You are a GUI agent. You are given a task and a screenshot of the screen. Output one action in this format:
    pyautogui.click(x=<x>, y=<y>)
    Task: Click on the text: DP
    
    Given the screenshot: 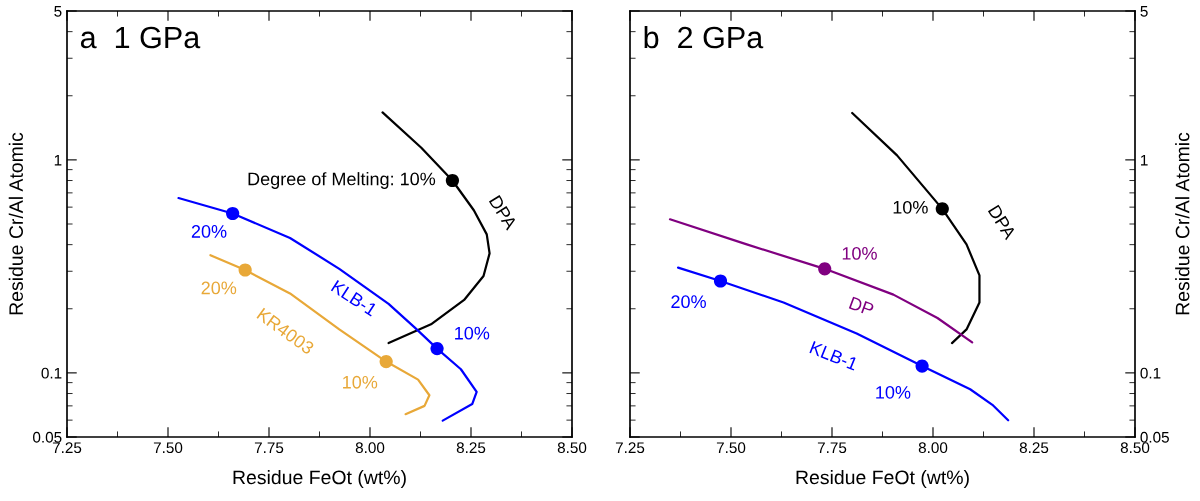 What is the action you would take?
    pyautogui.click(x=861, y=306)
    